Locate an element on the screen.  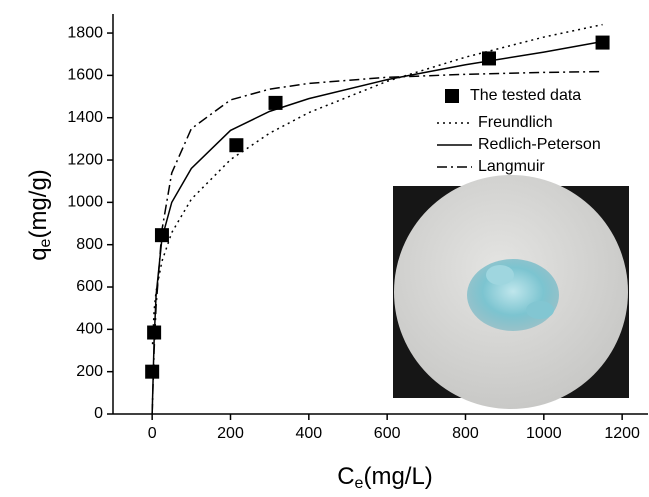
y-tick-label: 800 is located at coordinates (89, 244).